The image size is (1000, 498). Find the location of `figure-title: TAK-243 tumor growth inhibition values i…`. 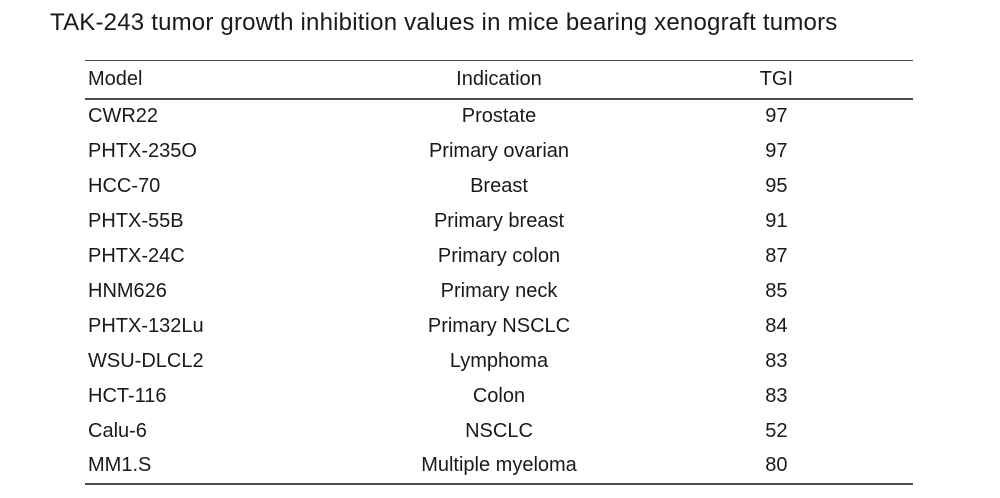

figure-title: TAK-243 tumor growth inhibition values i… is located at coordinates (444, 22).